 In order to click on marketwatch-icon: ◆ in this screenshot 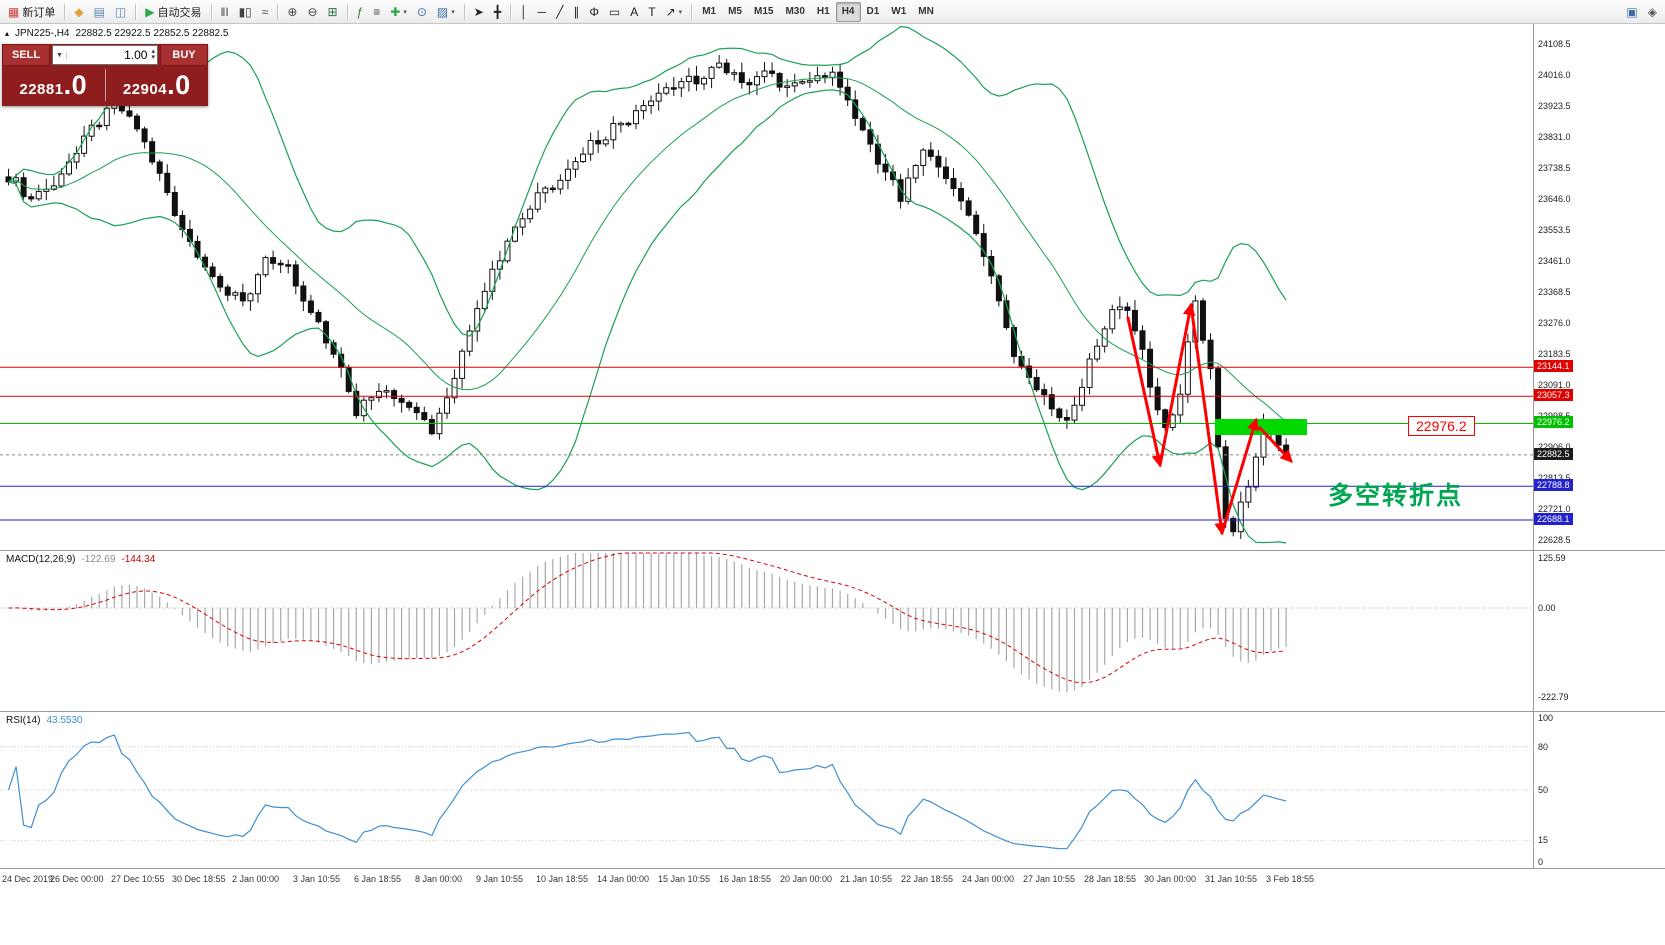, I will do `click(78, 12)`.